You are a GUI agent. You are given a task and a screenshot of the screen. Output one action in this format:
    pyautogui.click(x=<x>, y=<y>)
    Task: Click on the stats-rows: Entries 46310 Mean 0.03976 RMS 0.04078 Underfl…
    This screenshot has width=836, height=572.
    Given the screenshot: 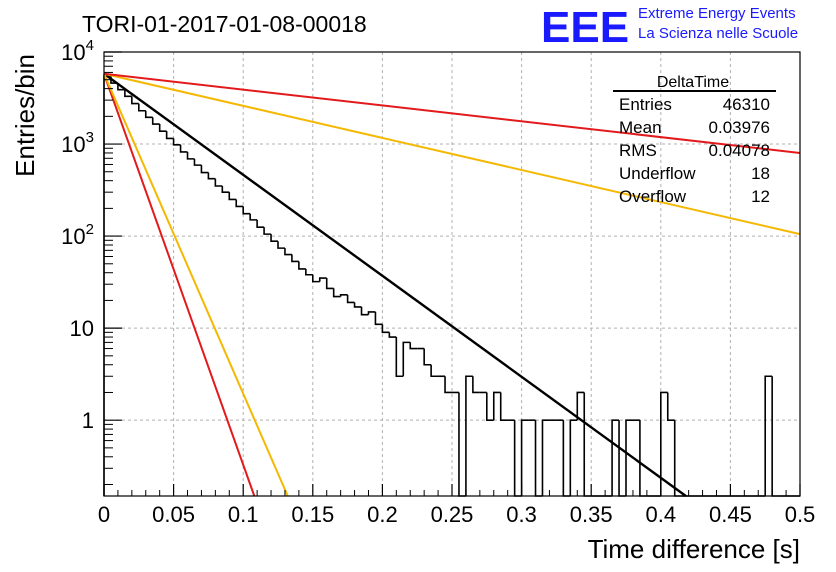 What is the action you would take?
    pyautogui.click(x=694, y=150)
    